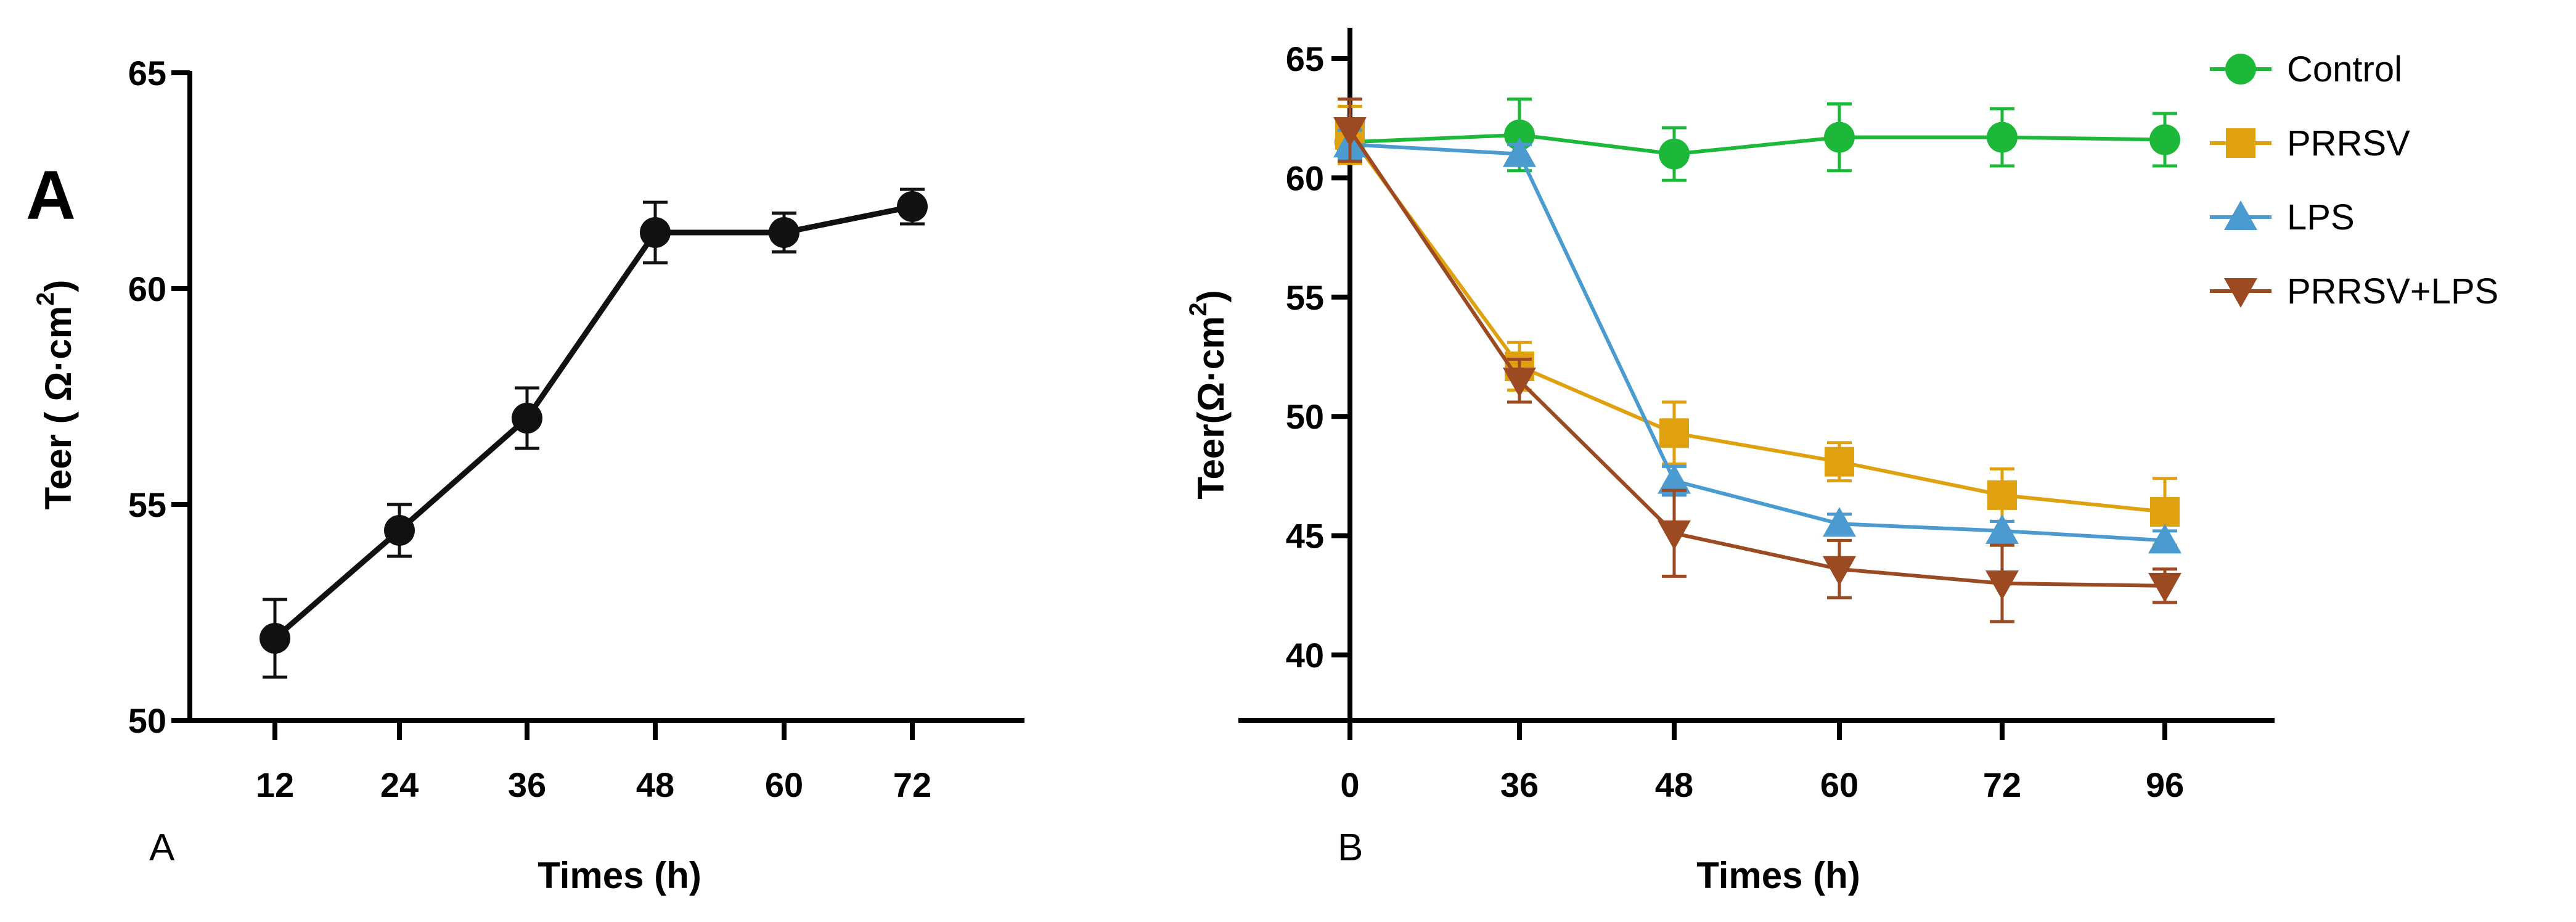  Describe the element at coordinates (51, 195) in the screenshot. I see `panel-a-corner-label: A` at that location.